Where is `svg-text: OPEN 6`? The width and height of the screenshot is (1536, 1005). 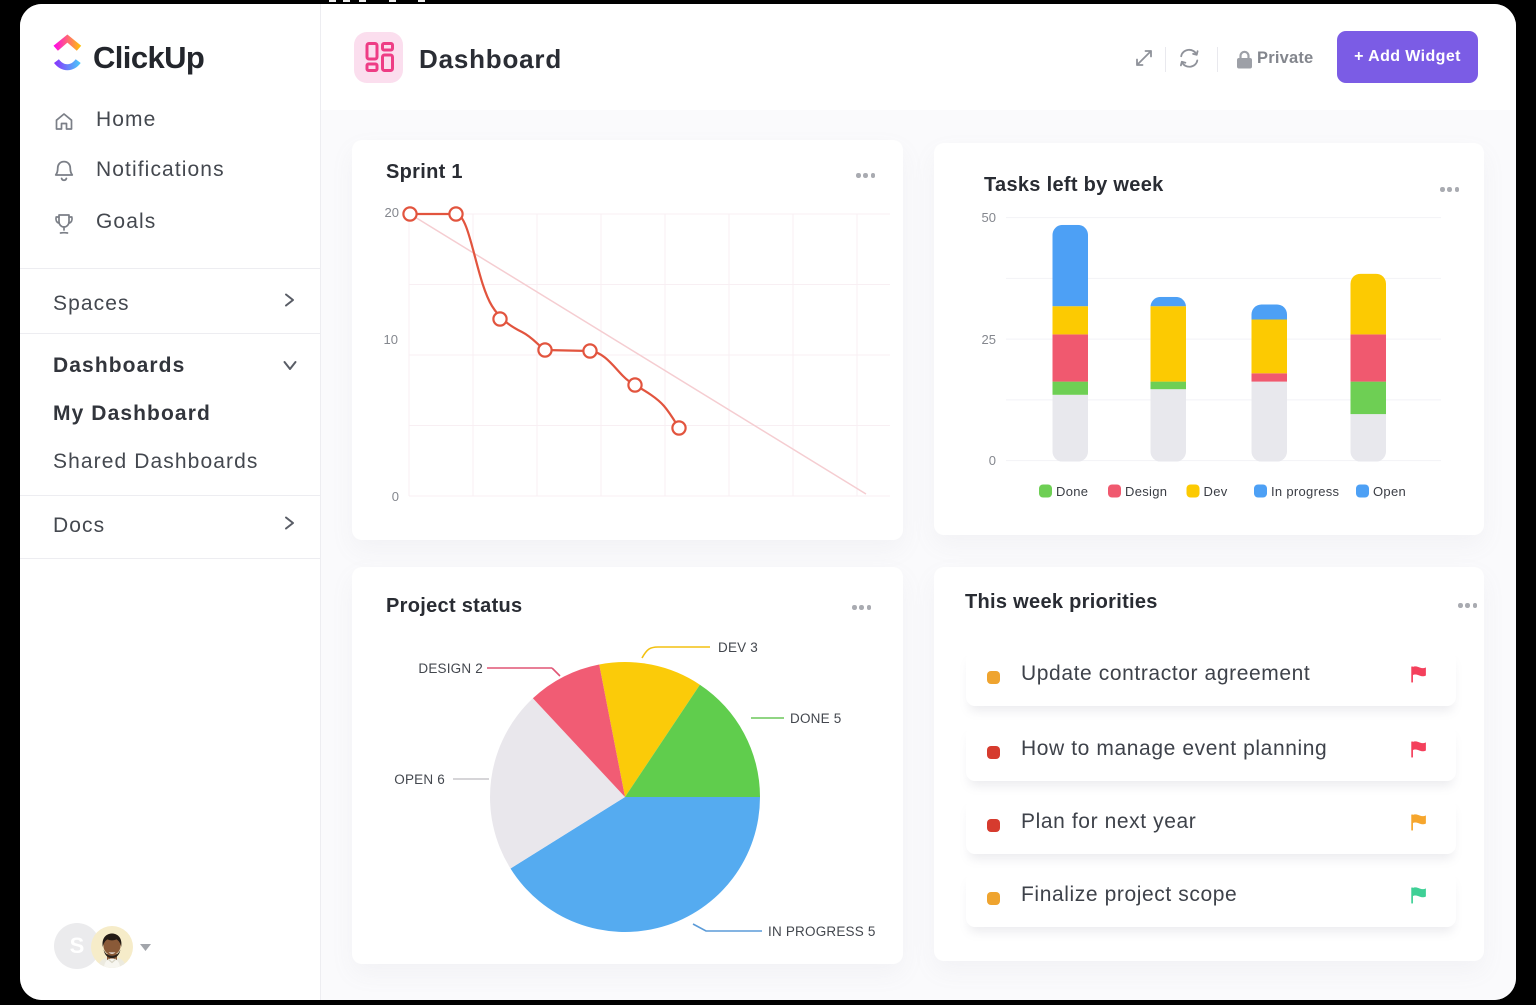 svg-text: OPEN 6 is located at coordinates (419, 779).